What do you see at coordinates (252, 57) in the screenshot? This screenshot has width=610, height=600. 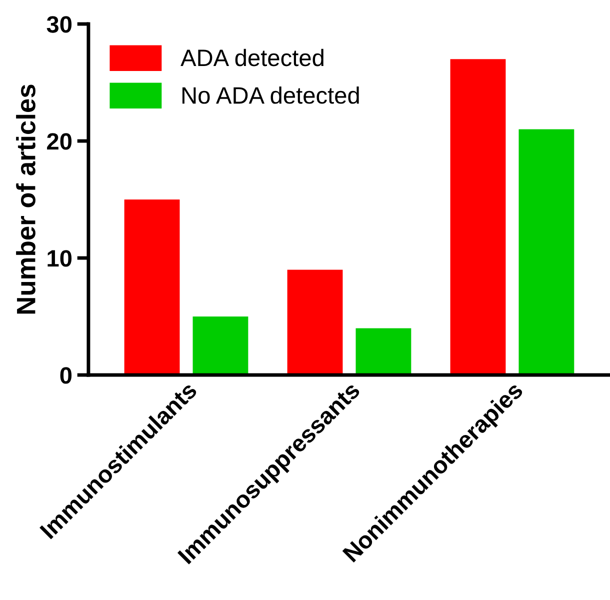 I see `legend-label: ADA detected` at bounding box center [252, 57].